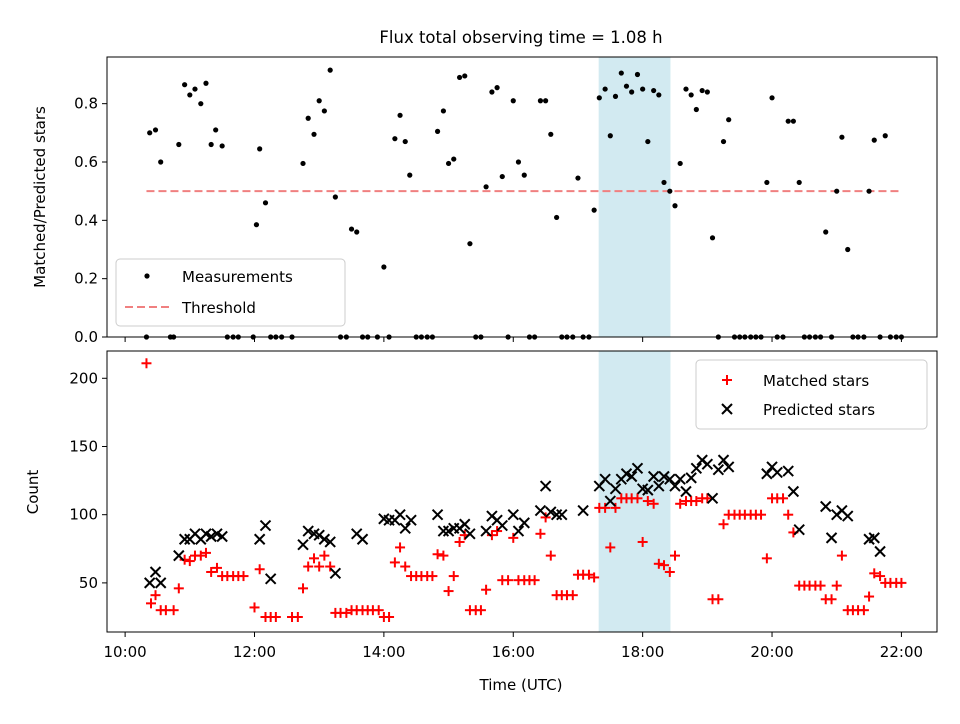  Describe the element at coordinates (254, 652) in the screenshot. I see `x-tick-label: 12:00` at that location.